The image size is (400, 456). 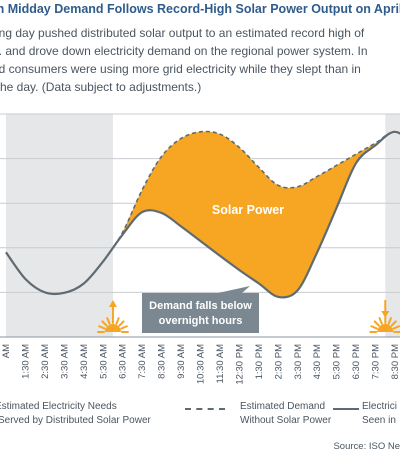 I want to click on x-tick-label: 2:30 AM, so click(x=45, y=361).